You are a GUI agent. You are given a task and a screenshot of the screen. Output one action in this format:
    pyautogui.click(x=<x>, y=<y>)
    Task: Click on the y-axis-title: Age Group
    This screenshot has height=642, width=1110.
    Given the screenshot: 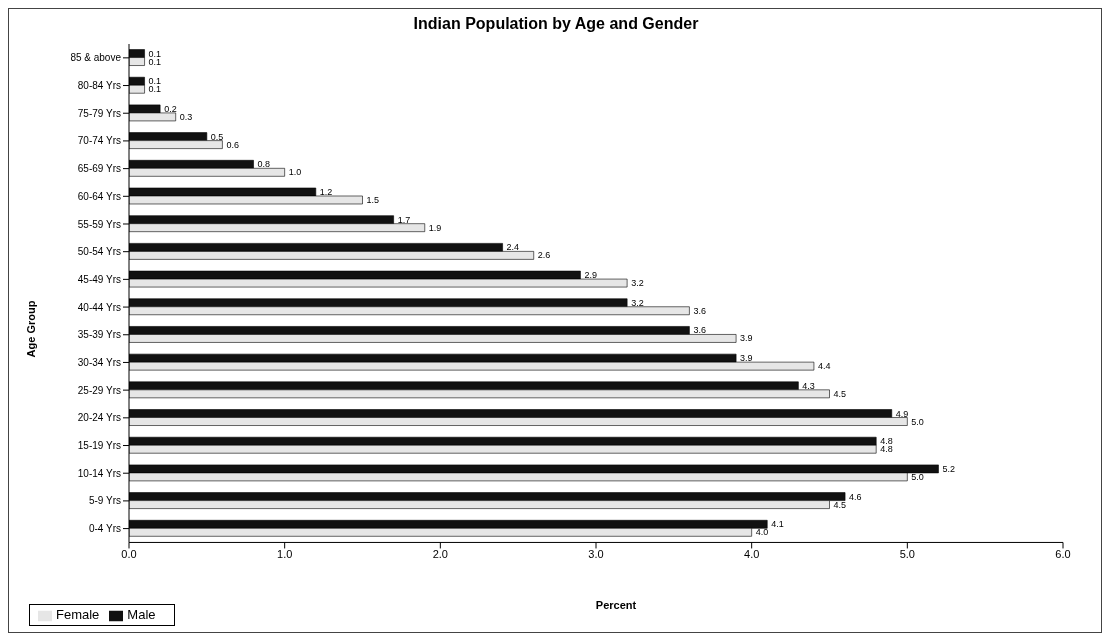 What is the action you would take?
    pyautogui.click(x=31, y=329)
    